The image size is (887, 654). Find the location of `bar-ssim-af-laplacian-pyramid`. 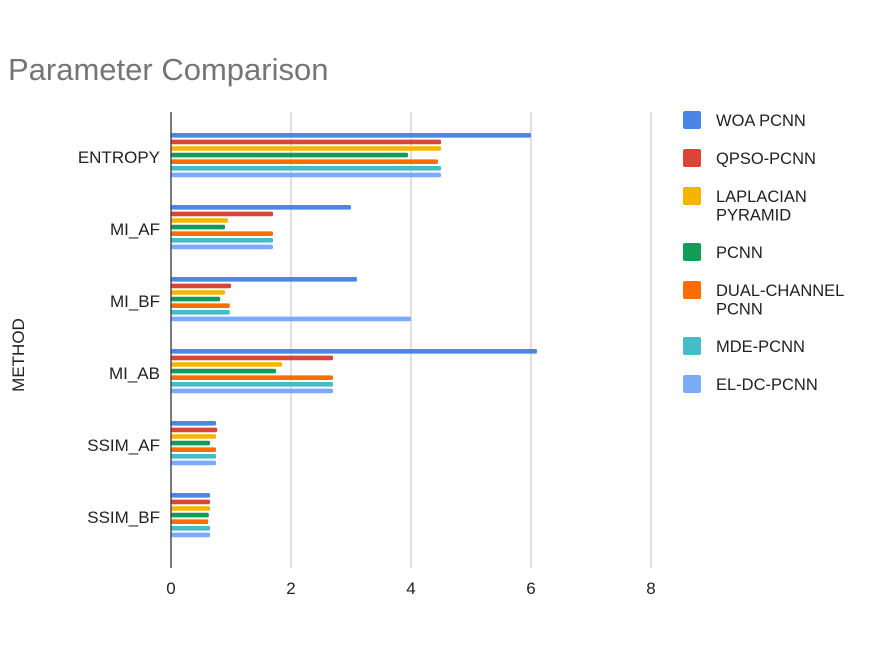

bar-ssim-af-laplacian-pyramid is located at coordinates (193, 436).